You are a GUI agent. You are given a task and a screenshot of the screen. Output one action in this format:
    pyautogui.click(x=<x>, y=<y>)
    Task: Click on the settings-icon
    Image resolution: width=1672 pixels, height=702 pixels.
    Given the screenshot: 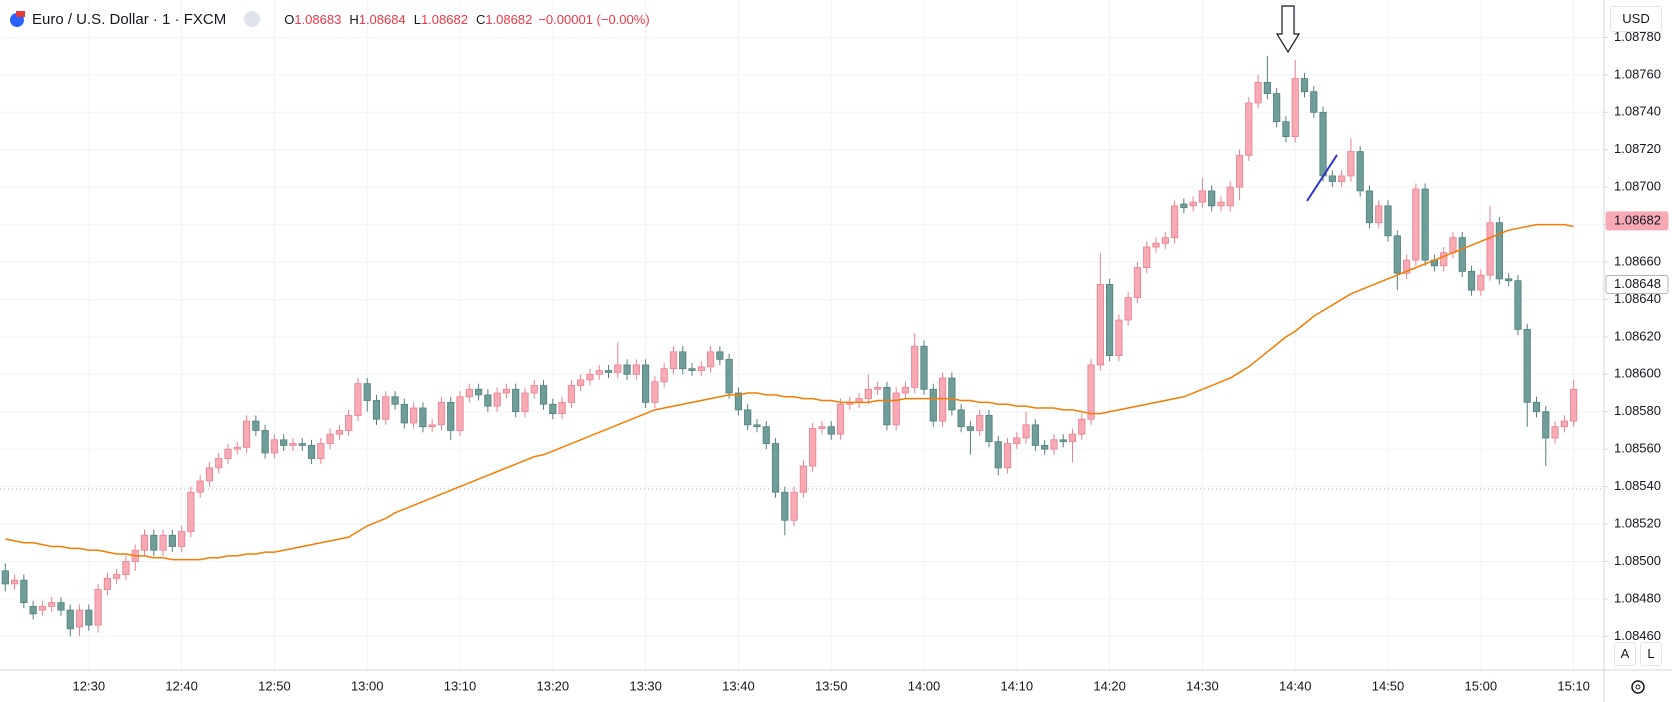 What is the action you would take?
    pyautogui.click(x=1638, y=687)
    